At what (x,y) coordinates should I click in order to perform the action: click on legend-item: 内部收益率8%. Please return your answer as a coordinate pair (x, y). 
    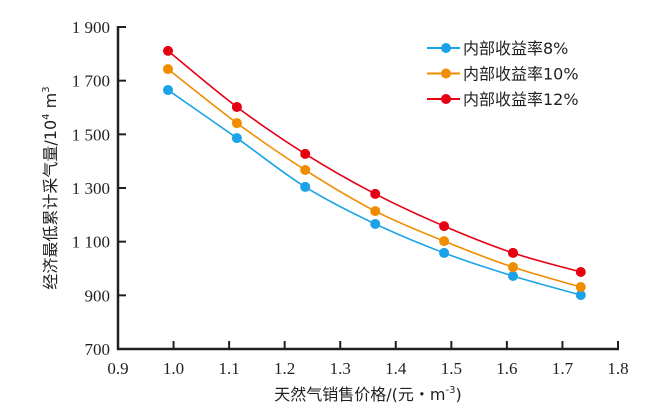
    Looking at the image, I should click on (497, 48).